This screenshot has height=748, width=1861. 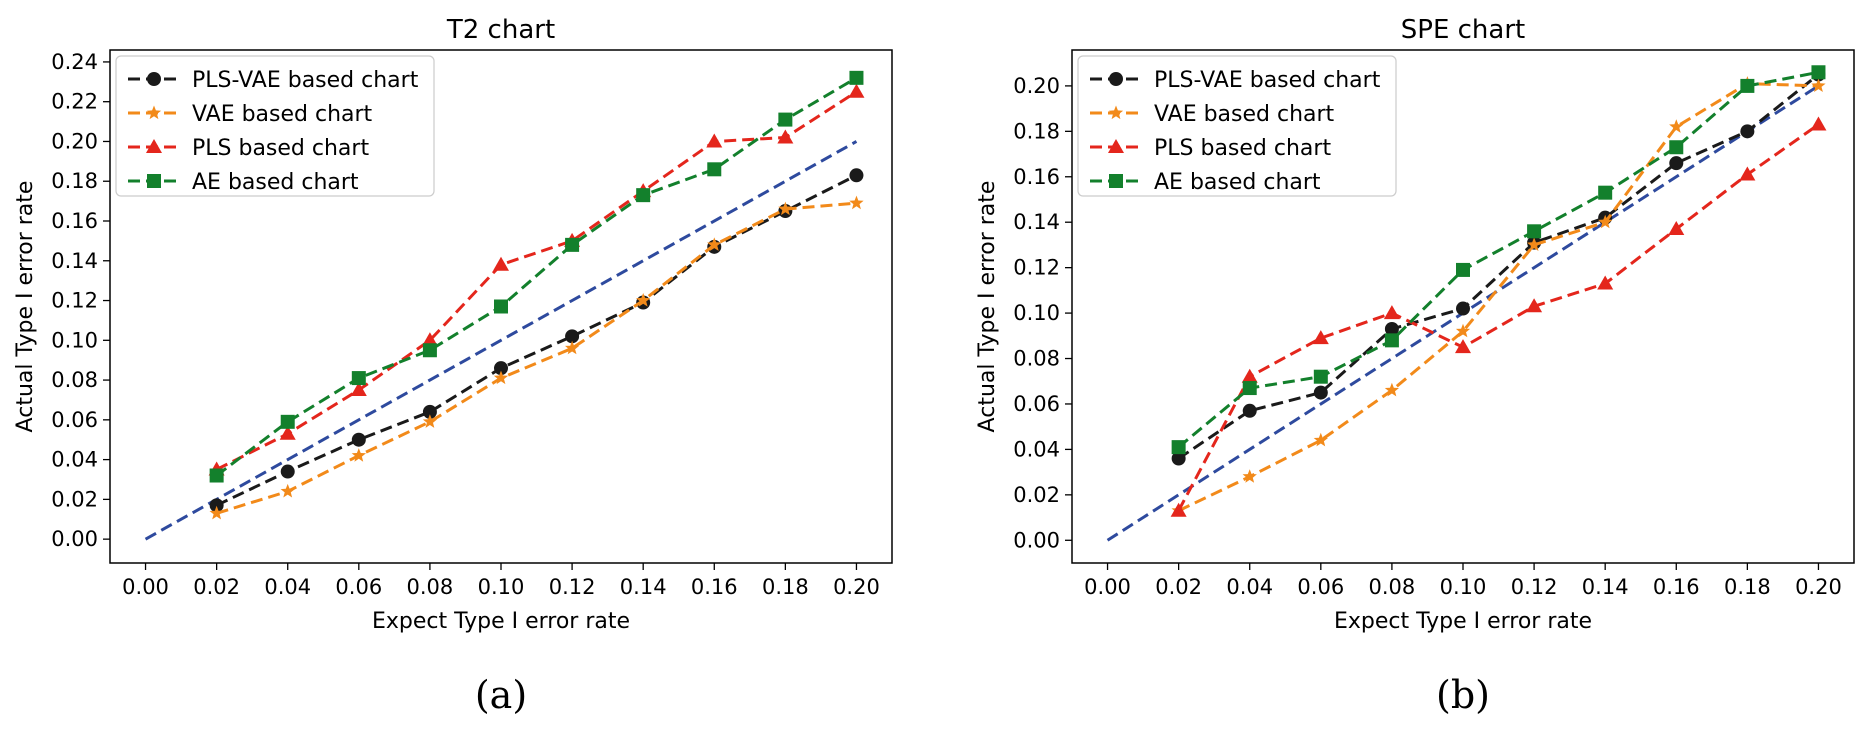 I want to click on y-tick-label: 0.24, so click(x=74, y=62).